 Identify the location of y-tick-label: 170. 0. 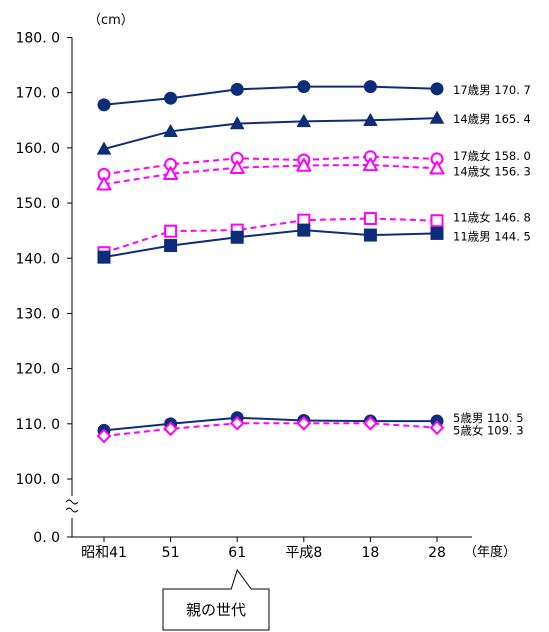
(37, 94).